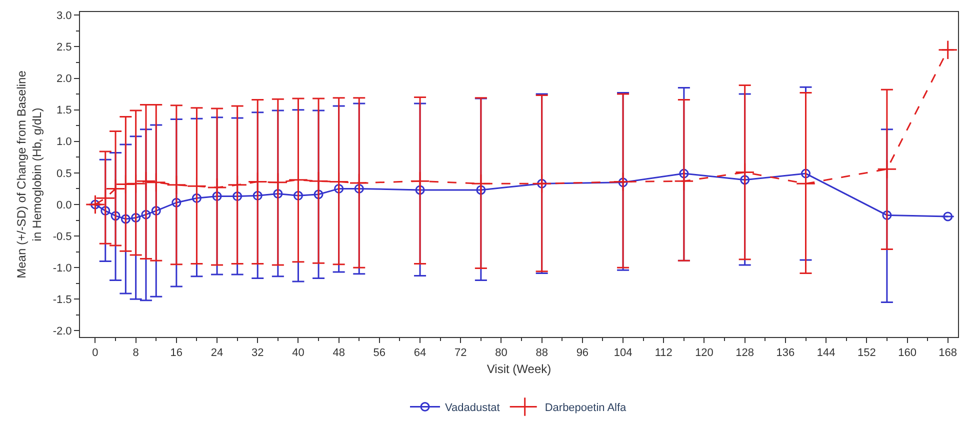 This screenshot has height=431, width=973. I want to click on x-tick-label: 24, so click(217, 353).